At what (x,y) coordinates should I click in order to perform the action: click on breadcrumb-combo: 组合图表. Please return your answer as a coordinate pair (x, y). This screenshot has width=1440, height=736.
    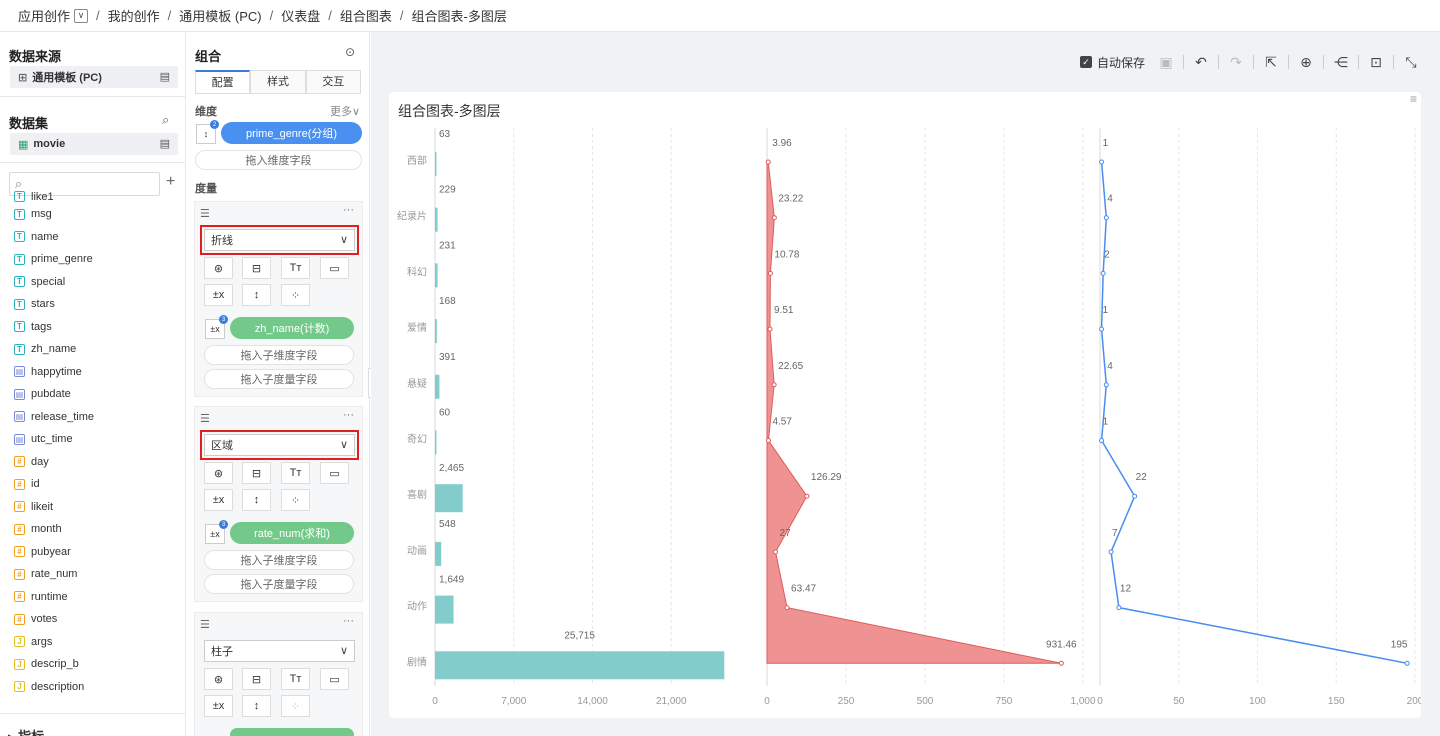
    Looking at the image, I should click on (365, 16).